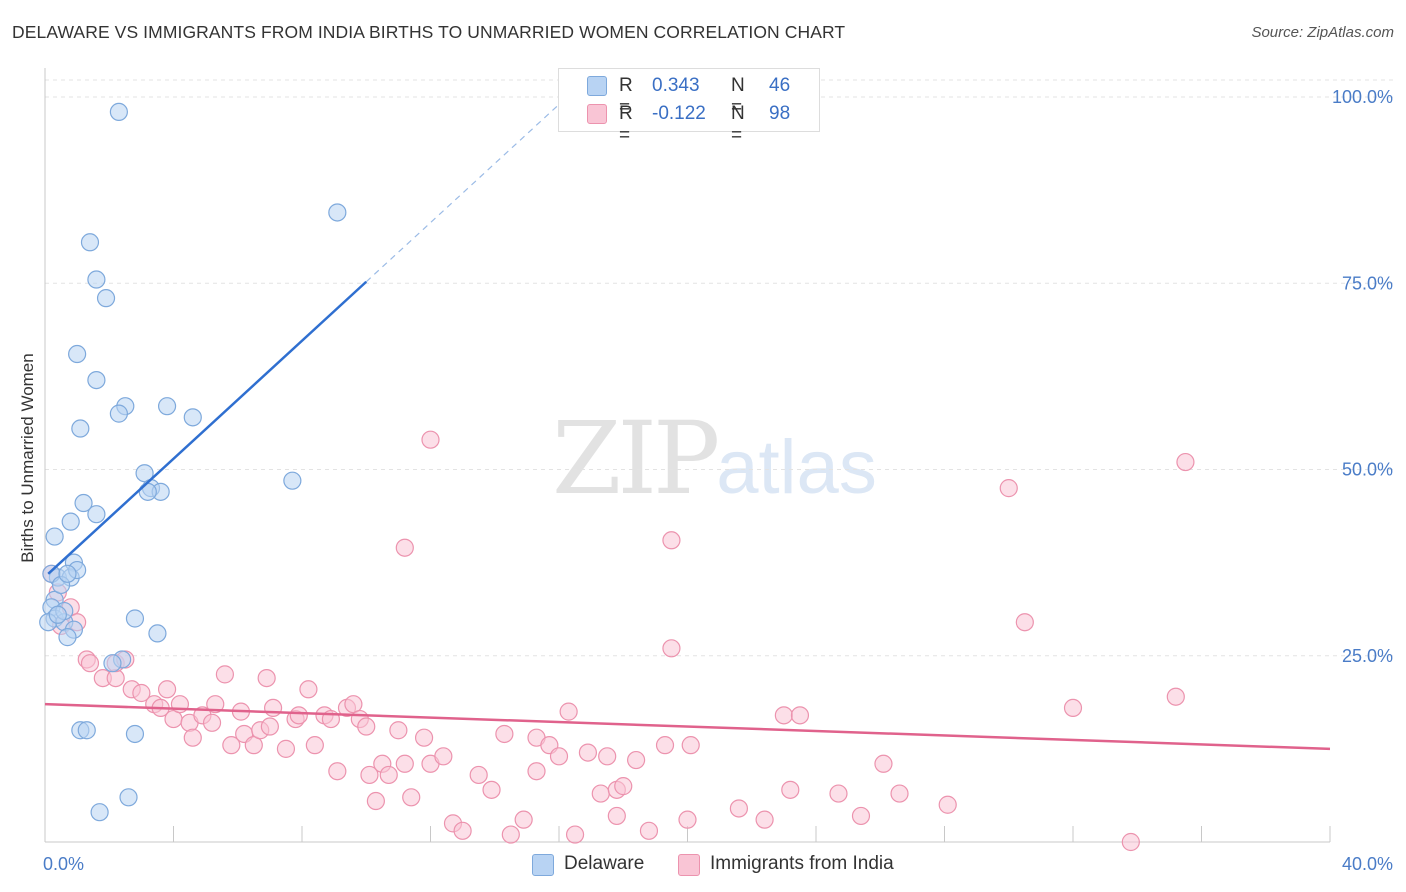 The width and height of the screenshot is (1406, 892). I want to click on series-label-india: Immigrants from India, so click(802, 863).